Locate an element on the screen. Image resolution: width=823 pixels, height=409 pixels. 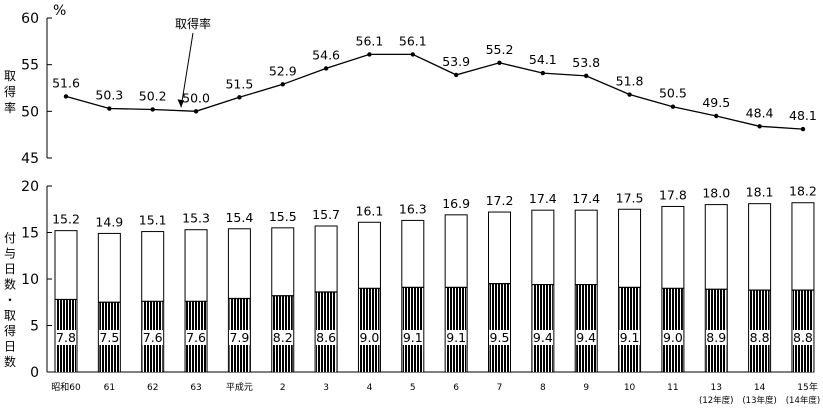
y-tick-label: 45 is located at coordinates (30, 159).